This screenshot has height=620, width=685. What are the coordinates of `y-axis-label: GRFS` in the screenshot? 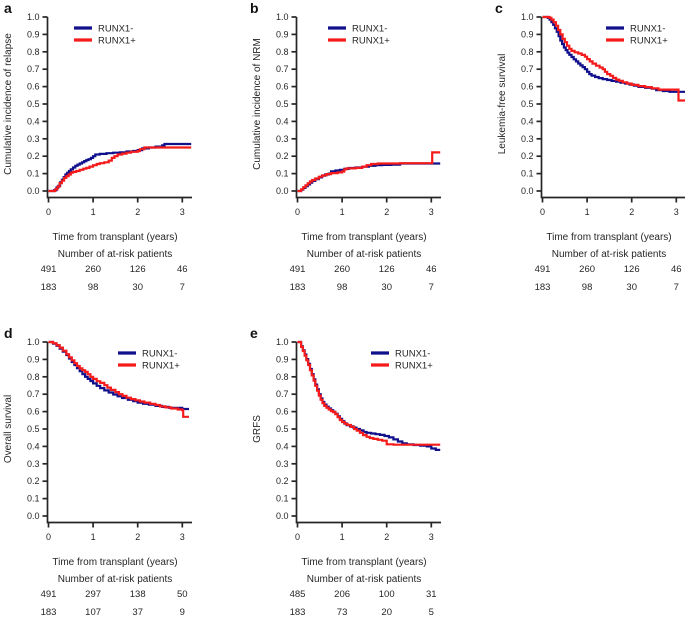 It's located at (257, 429).